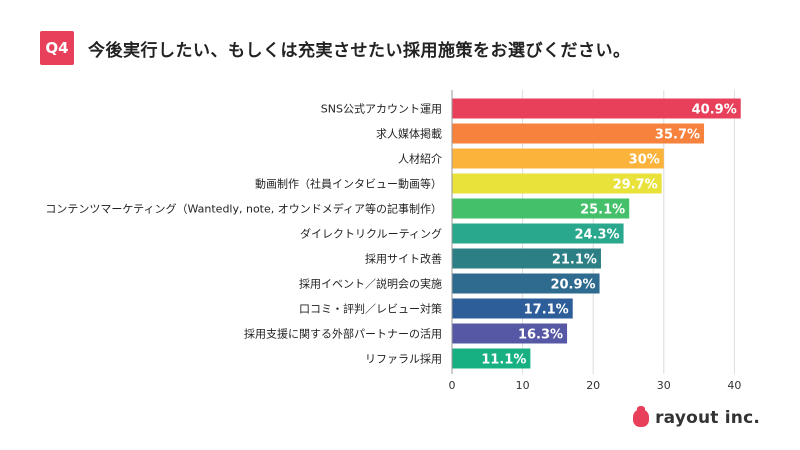  What do you see at coordinates (602, 210) in the screenshot?
I see `value-label: 25.1%` at bounding box center [602, 210].